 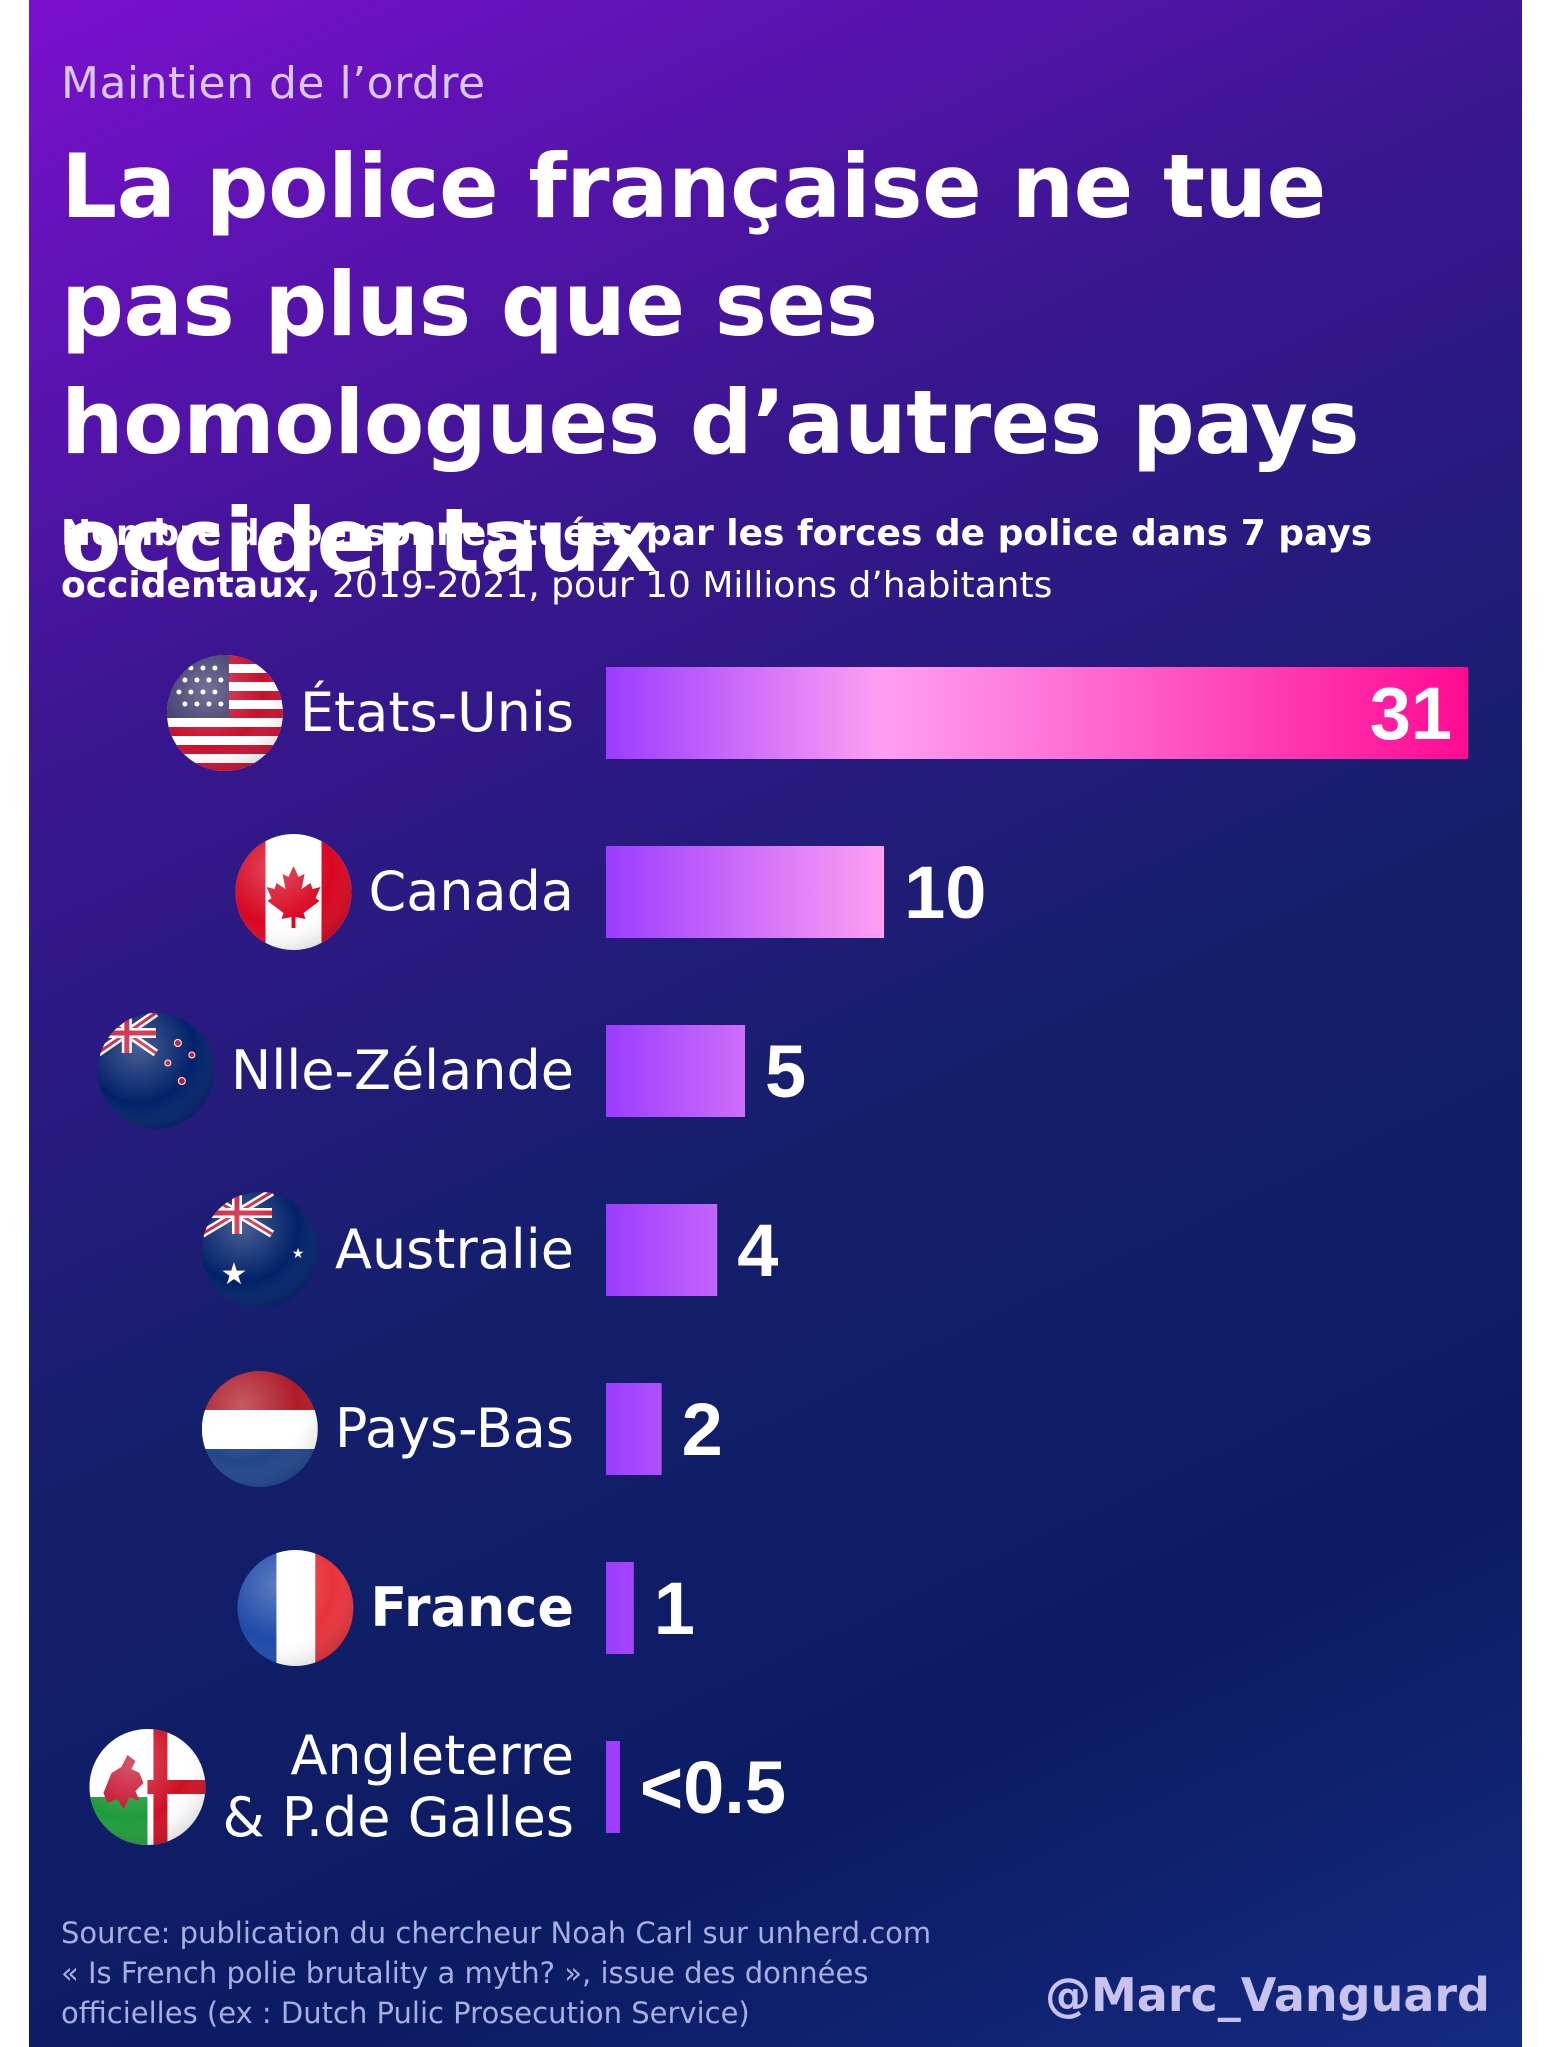 What do you see at coordinates (686, 585) in the screenshot?
I see `subtitle-rest: 2019-2021, pour 10 Millions d’habitants` at bounding box center [686, 585].